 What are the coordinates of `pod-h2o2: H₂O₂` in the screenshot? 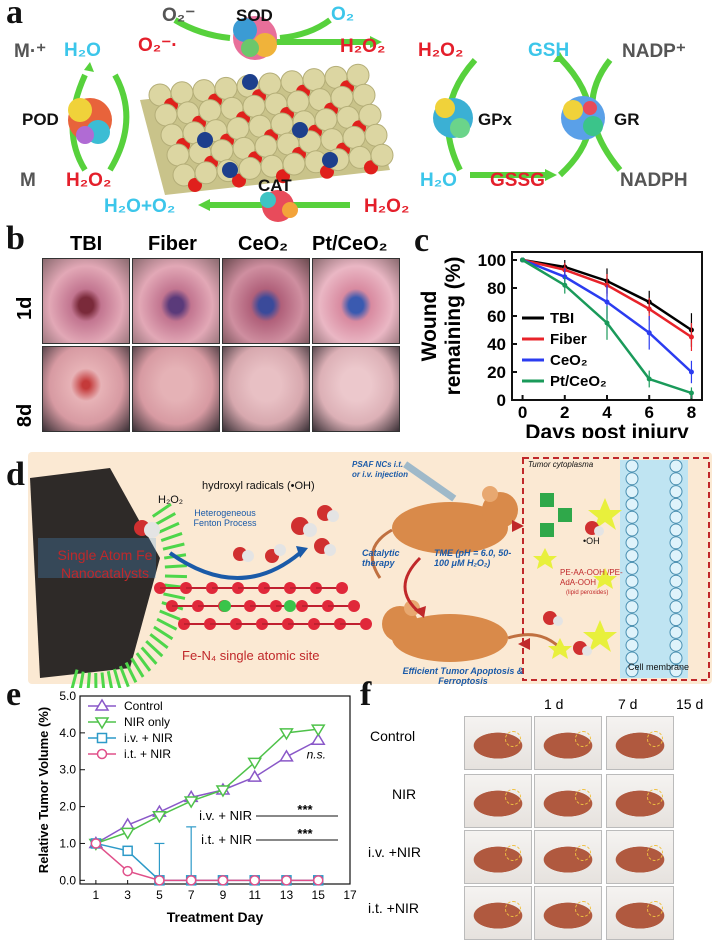 It's located at (88, 181).